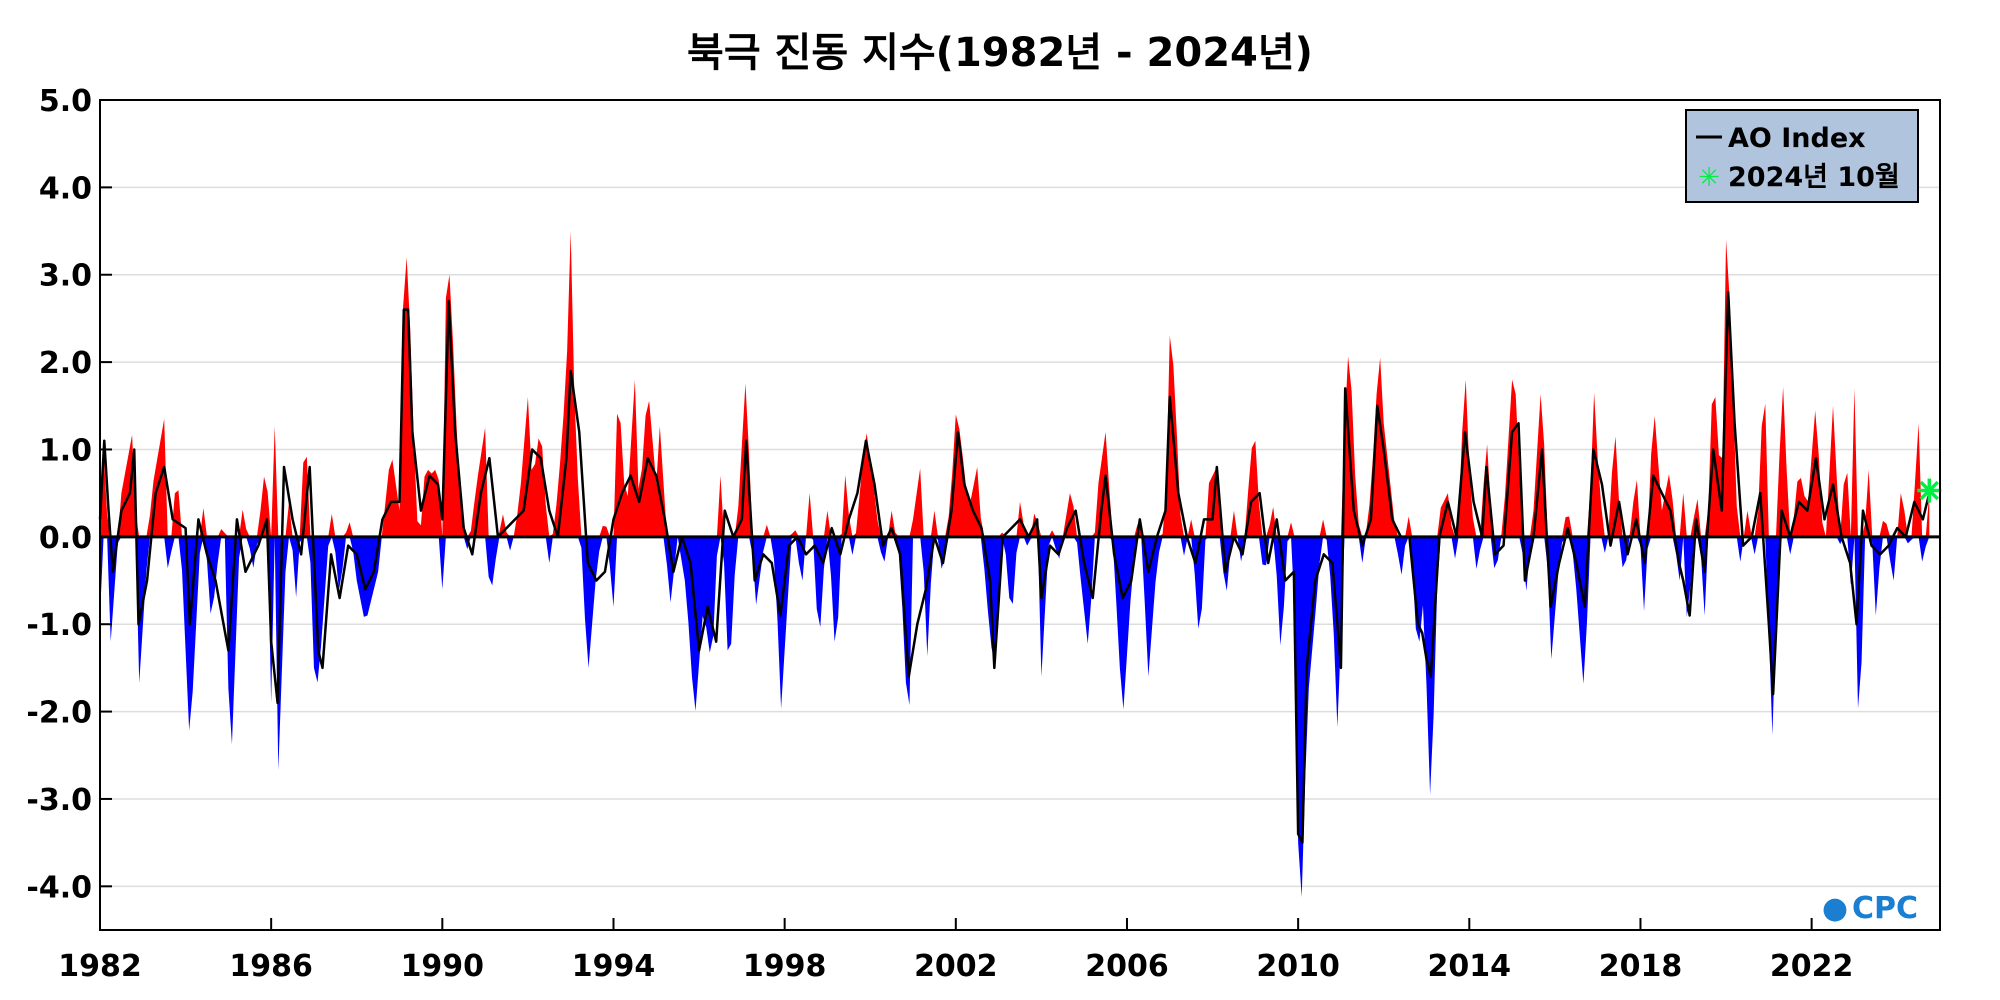  I want to click on x-tick-label: 1982, so click(100, 966).